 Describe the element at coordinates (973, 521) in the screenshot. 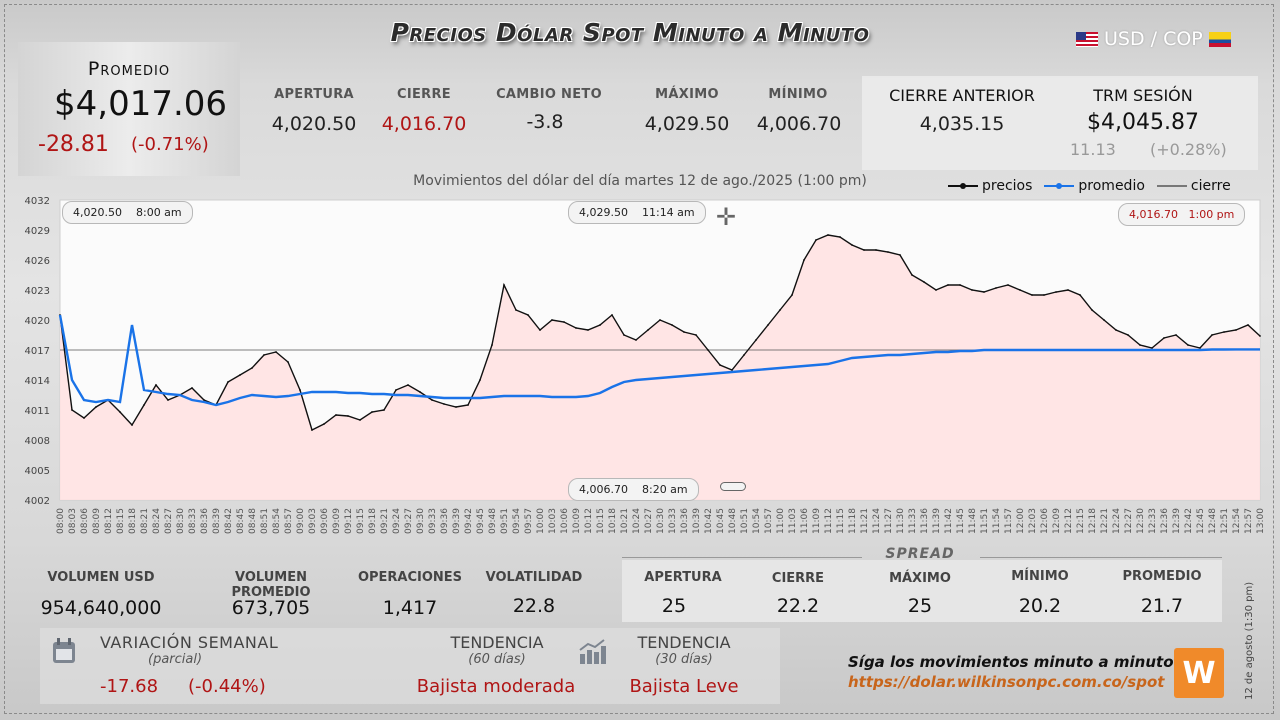

I see `x-tick-label: 11:48` at that location.